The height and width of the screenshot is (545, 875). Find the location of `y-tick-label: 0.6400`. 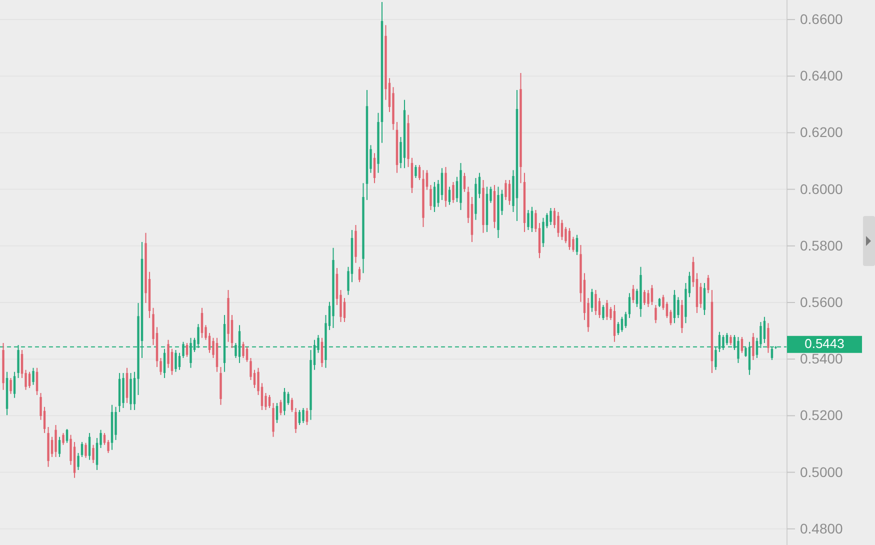

y-tick-label: 0.6400 is located at coordinates (822, 76).